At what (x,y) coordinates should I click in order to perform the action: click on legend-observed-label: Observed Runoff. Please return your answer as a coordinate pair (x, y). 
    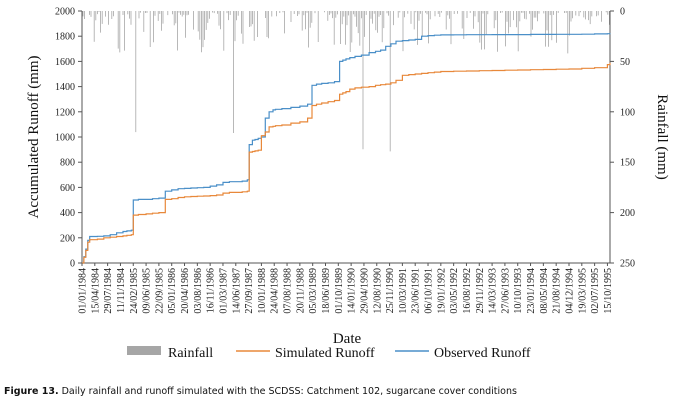
    Looking at the image, I should click on (482, 353).